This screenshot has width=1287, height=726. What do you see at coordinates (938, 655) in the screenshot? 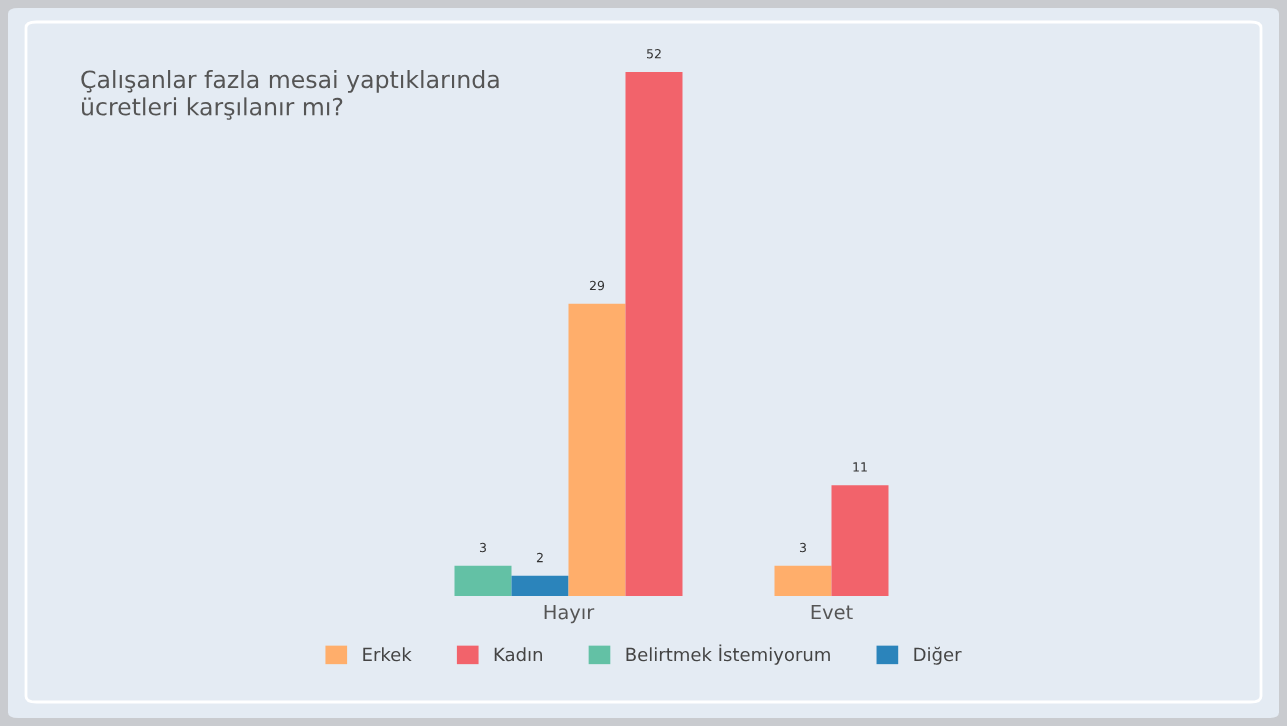
I see `legend-label: Diğer` at bounding box center [938, 655].